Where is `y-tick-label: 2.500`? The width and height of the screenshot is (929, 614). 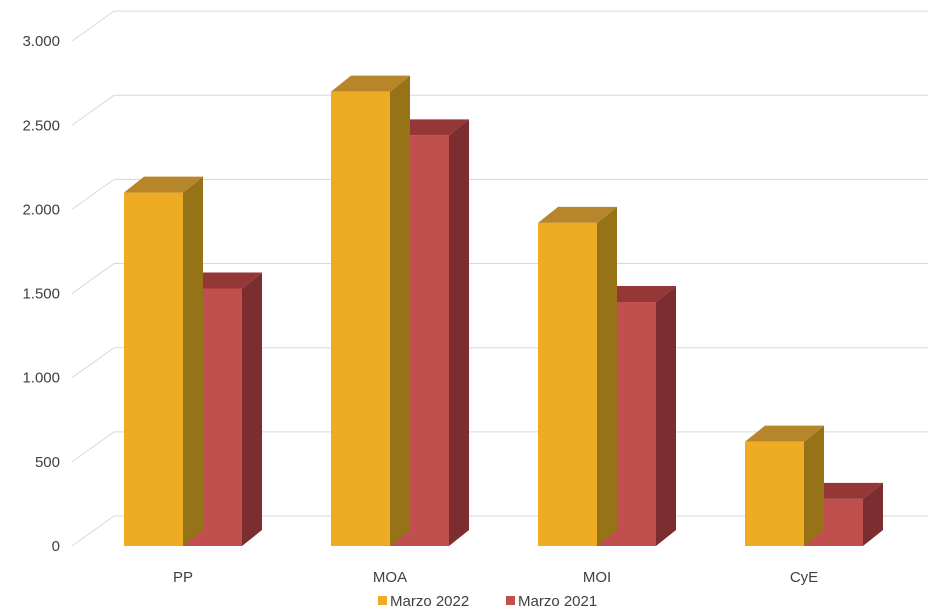
y-tick-label: 2.500 is located at coordinates (41, 125).